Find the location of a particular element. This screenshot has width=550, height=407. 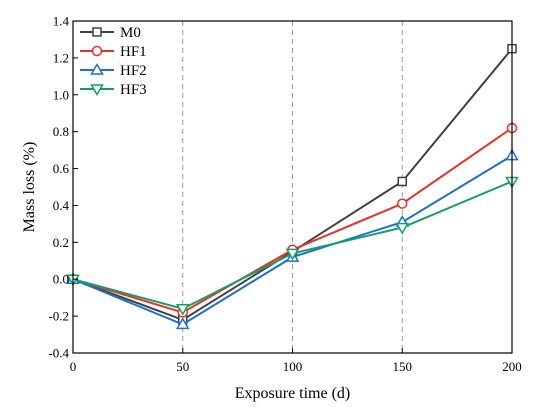

x-tick-label-1: 50 is located at coordinates (182, 366).